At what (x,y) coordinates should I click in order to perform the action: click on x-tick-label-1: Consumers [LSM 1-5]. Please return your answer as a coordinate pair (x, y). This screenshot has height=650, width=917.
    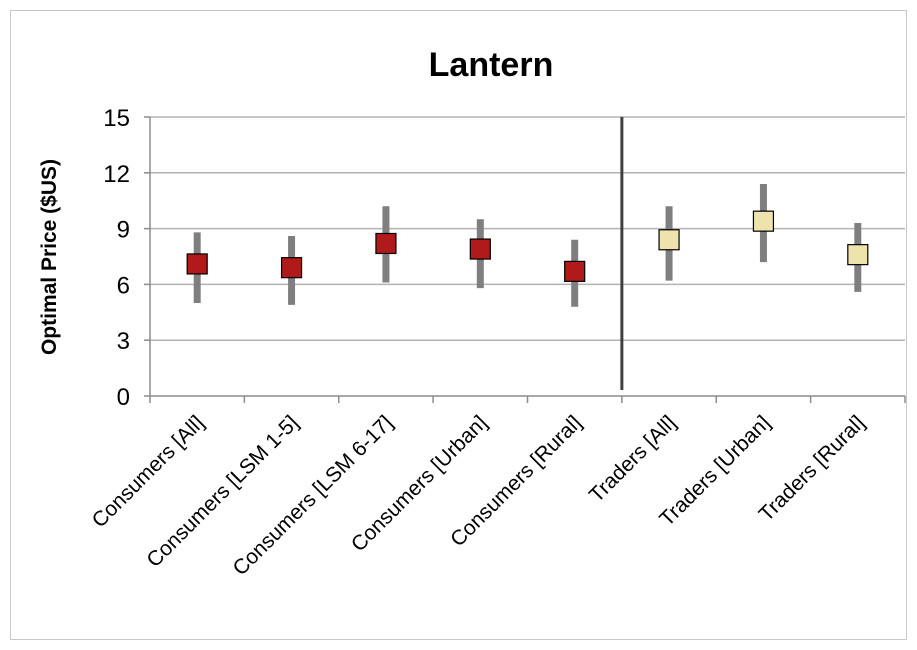
    Looking at the image, I should click on (222, 491).